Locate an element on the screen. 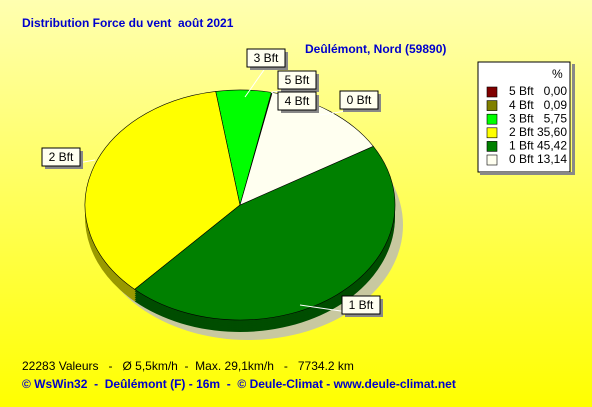  legend-header: % is located at coordinates (557, 74).